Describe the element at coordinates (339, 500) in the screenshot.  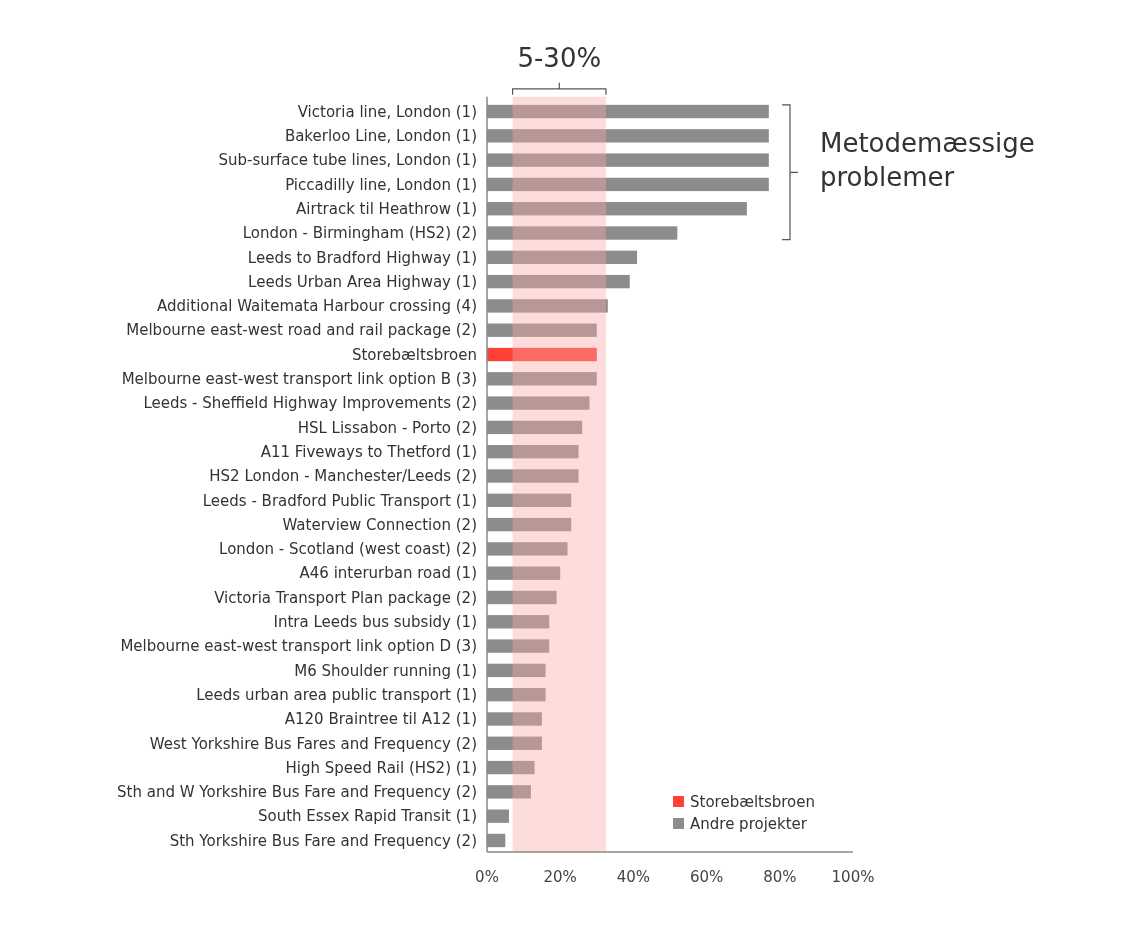
I see `y-tick-label: Leeds - Bradford Public Transport (1)` at that location.